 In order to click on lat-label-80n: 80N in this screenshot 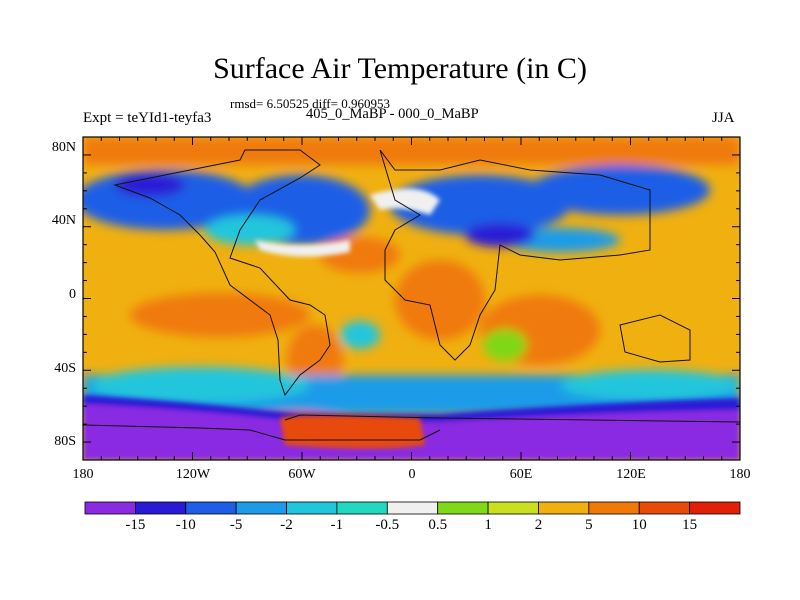, I will do `click(63, 147)`.